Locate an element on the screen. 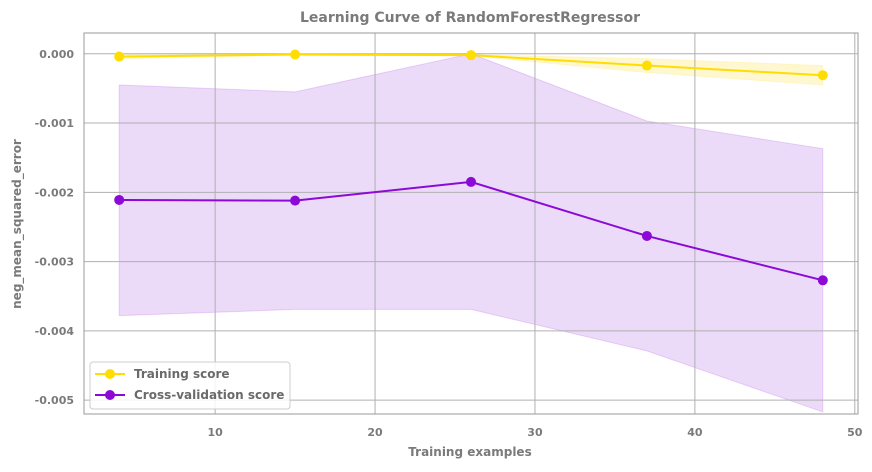 This screenshot has height=472, width=872. x-tick-label: 20 is located at coordinates (375, 432).